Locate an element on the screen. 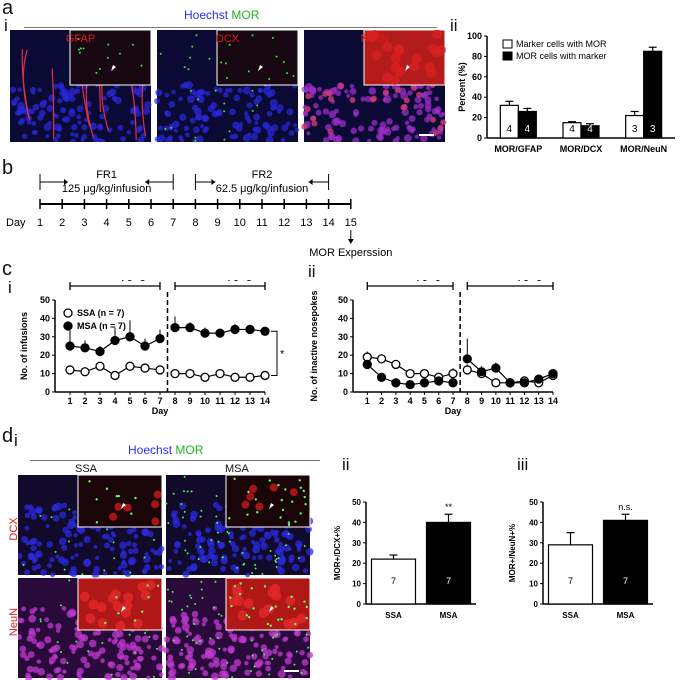 The image size is (685, 680). marker-label-dcx: DCX is located at coordinates (228, 39).